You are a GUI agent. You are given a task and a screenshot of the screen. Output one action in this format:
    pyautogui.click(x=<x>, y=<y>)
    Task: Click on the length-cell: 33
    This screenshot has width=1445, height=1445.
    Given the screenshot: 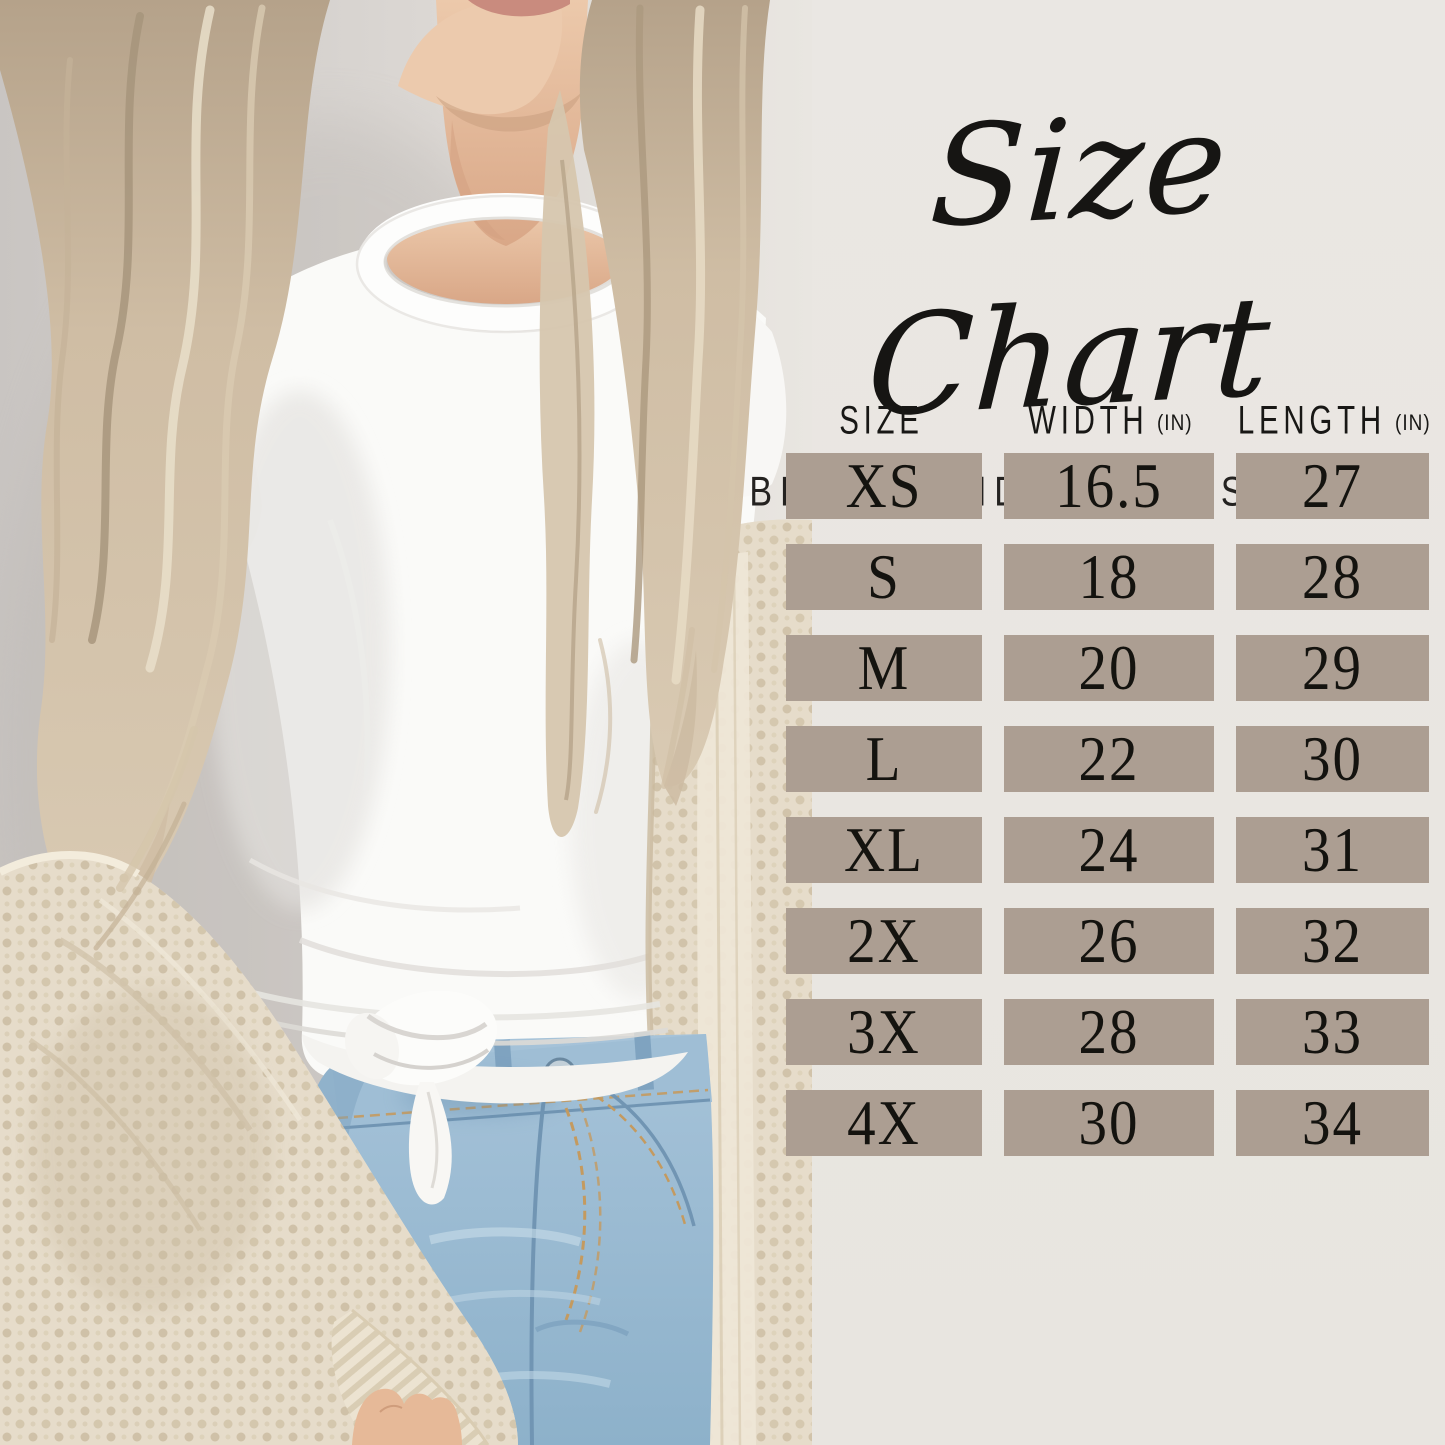 What is the action you would take?
    pyautogui.click(x=1332, y=1032)
    